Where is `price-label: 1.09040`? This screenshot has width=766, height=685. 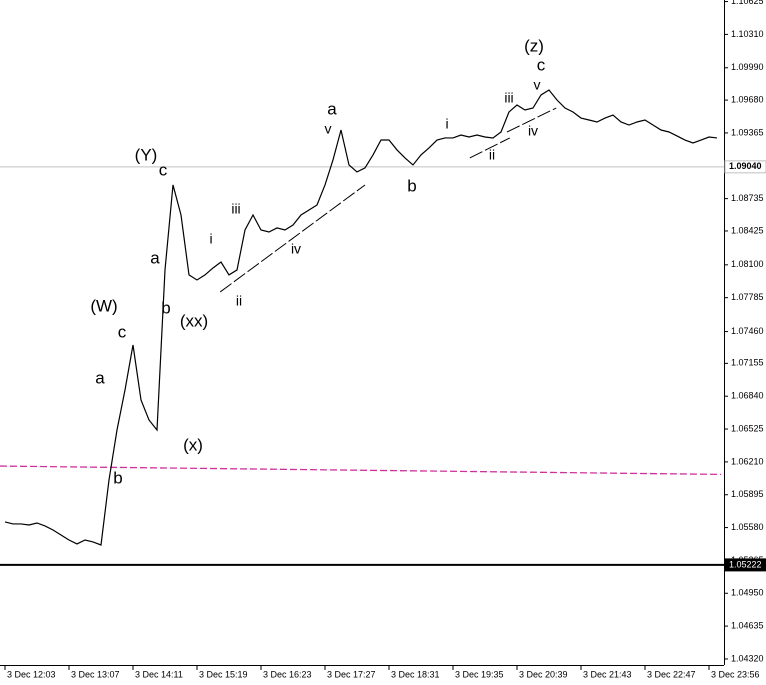 price-label: 1.09040 is located at coordinates (745, 166).